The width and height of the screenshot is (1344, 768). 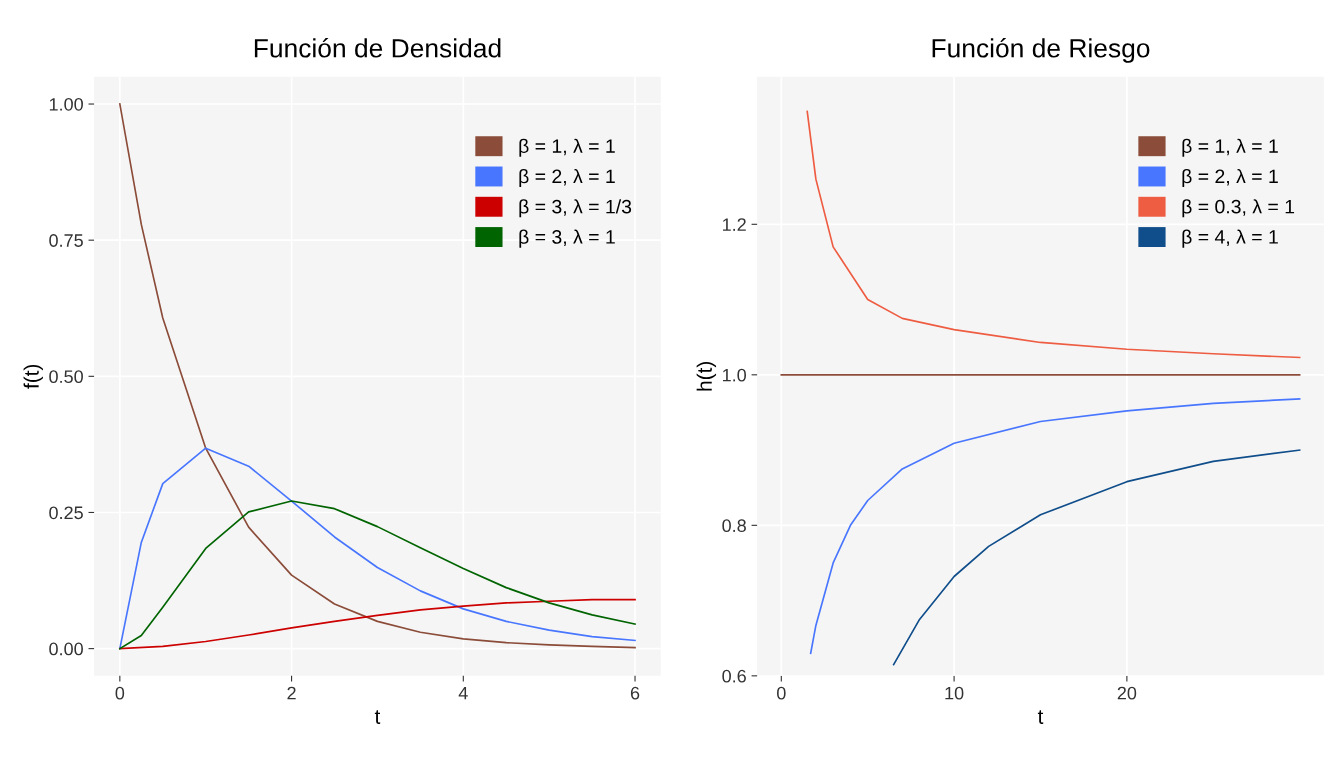 I want to click on y-axis-title: f(t), so click(x=33, y=376).